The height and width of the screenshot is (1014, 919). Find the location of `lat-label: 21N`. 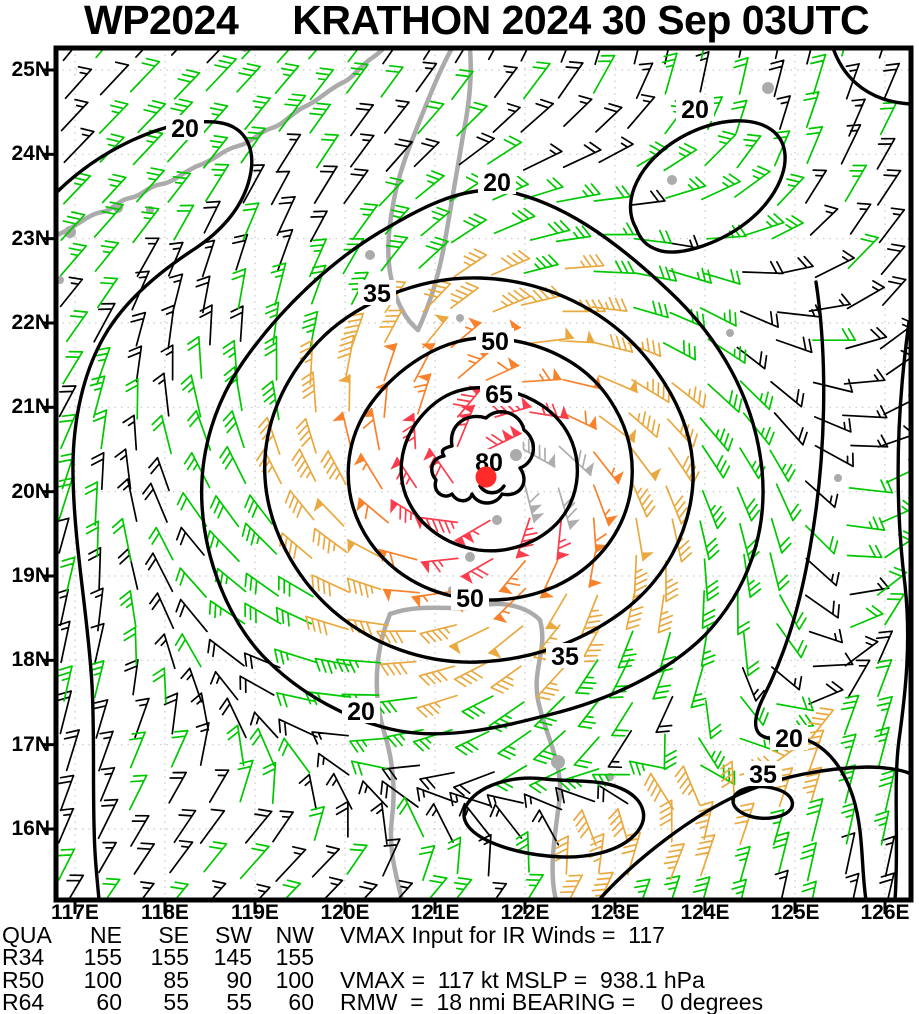

lat-label: 21N is located at coordinates (30, 407).